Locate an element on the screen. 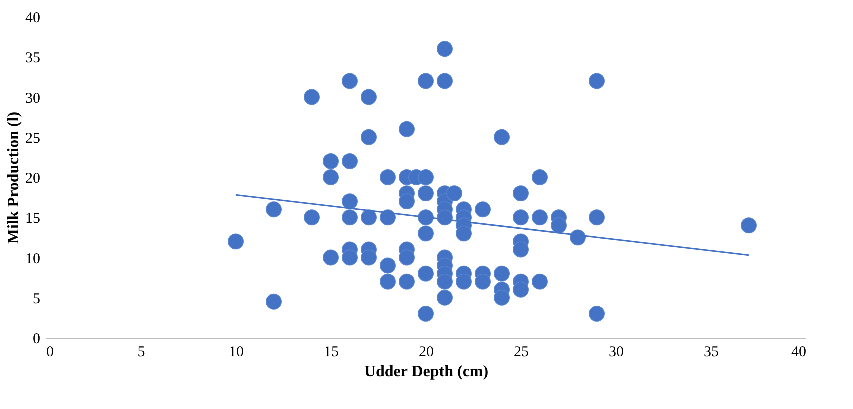  x-tick-label: 35 is located at coordinates (711, 352).